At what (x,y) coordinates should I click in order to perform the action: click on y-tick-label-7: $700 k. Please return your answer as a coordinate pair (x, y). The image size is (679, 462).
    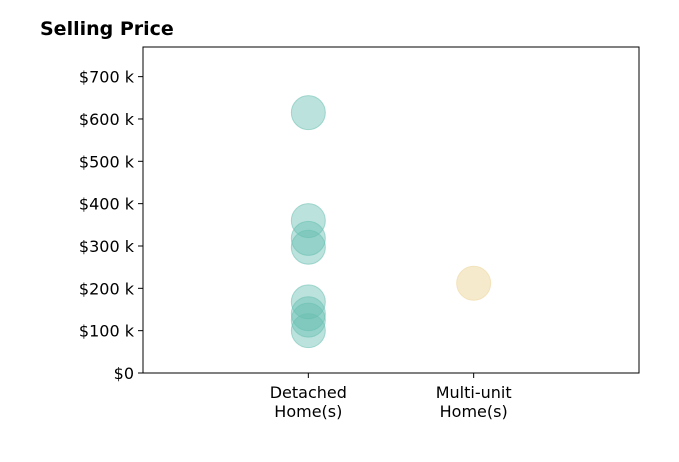
    Looking at the image, I should click on (107, 77).